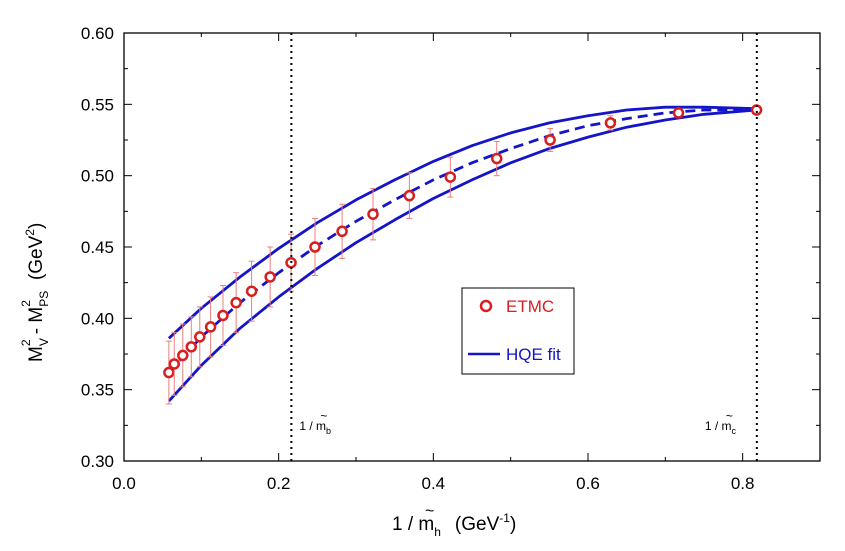 The width and height of the screenshot is (845, 551). I want to click on y-tick-label: 0.55, so click(97, 104).